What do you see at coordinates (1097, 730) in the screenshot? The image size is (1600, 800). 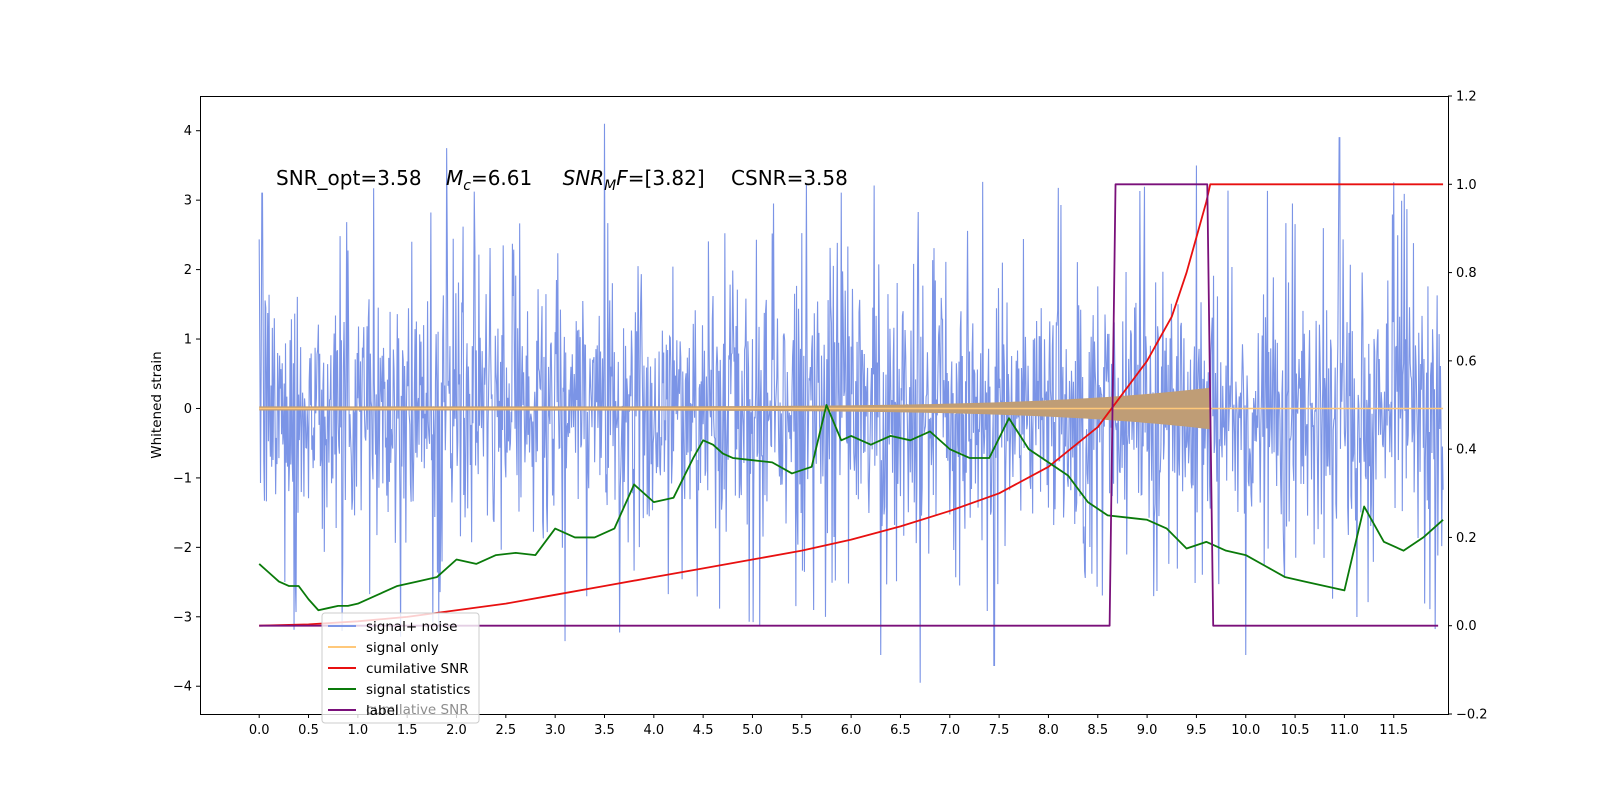 I see `x-tick-label: 8.5` at bounding box center [1097, 730].